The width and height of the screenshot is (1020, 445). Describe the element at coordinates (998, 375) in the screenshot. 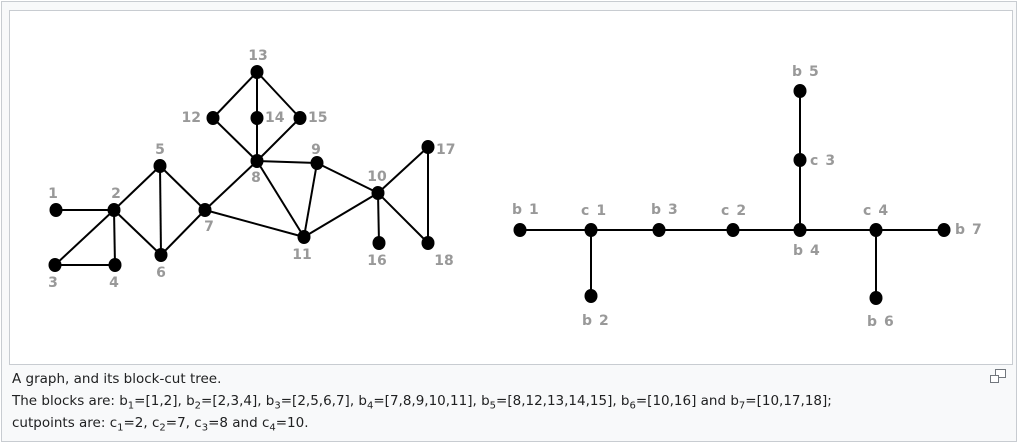

I see `enlarge-icon` at that location.